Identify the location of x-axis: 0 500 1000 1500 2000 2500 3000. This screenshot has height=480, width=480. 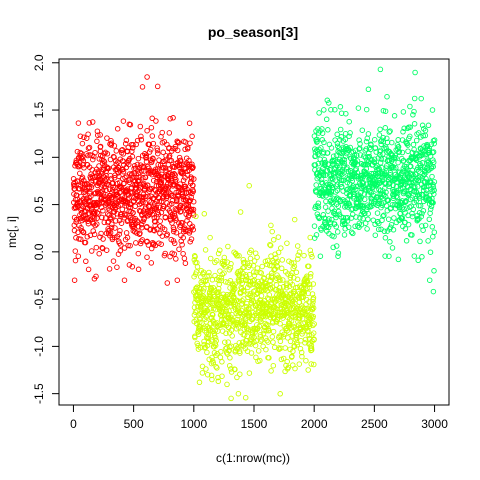
(259, 418).